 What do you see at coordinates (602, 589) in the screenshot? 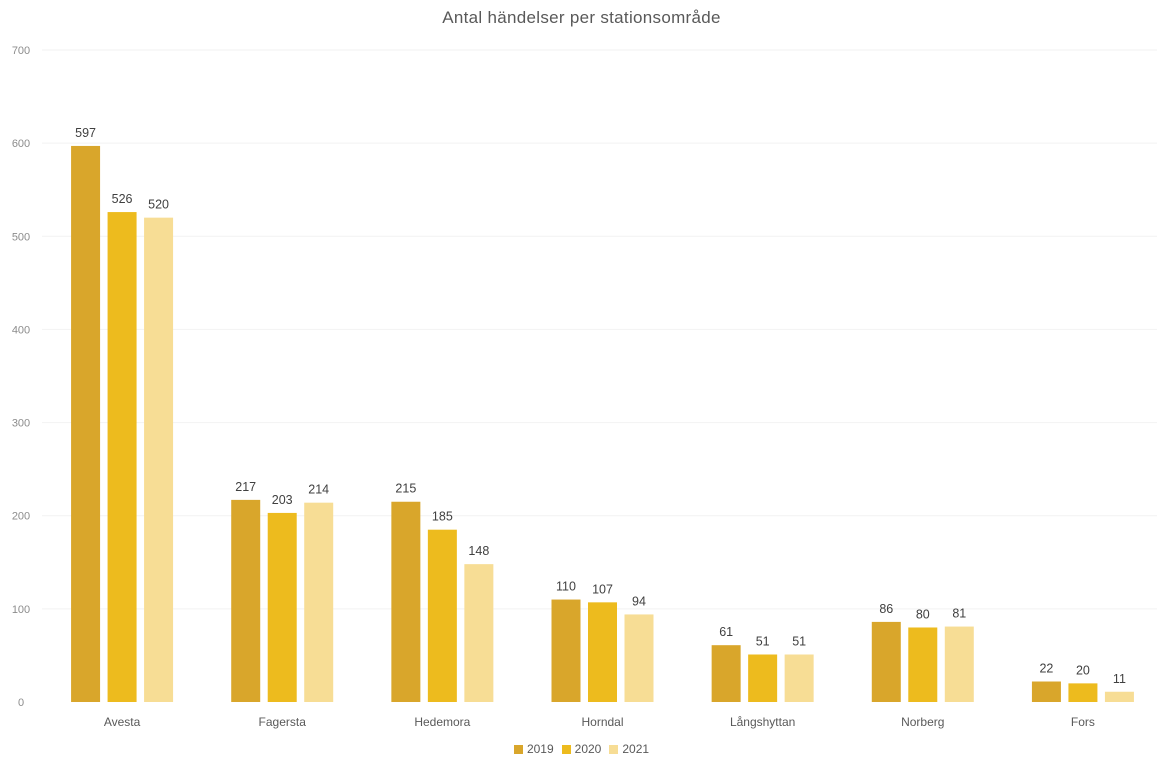
I see `data-label: 107` at bounding box center [602, 589].